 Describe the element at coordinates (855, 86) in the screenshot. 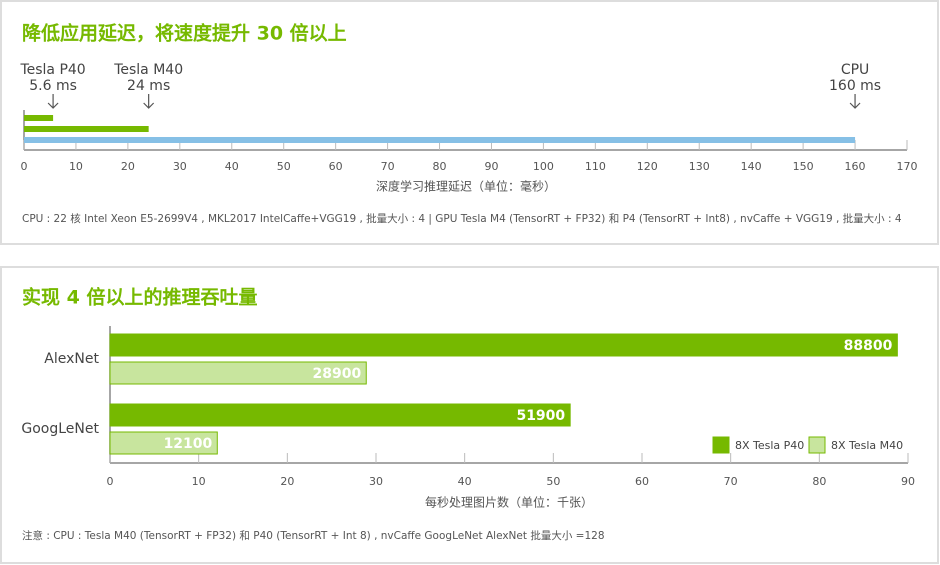

I see `value-label: 160 ms` at that location.